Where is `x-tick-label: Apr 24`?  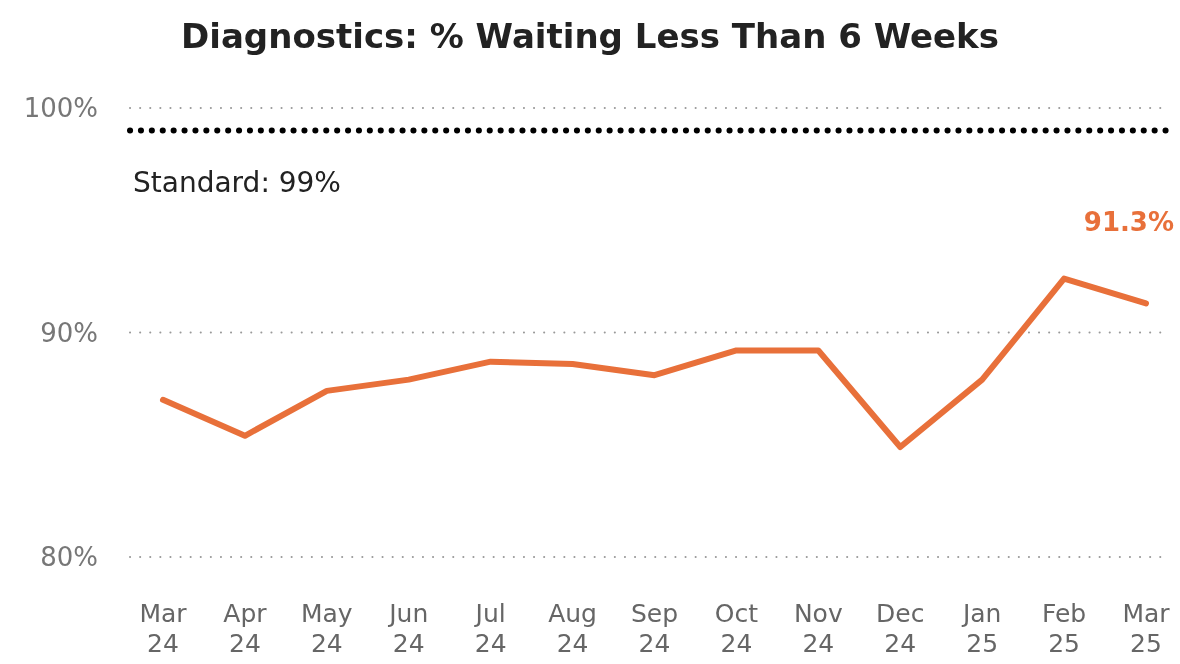 x-tick-label: Apr 24 is located at coordinates (245, 628).